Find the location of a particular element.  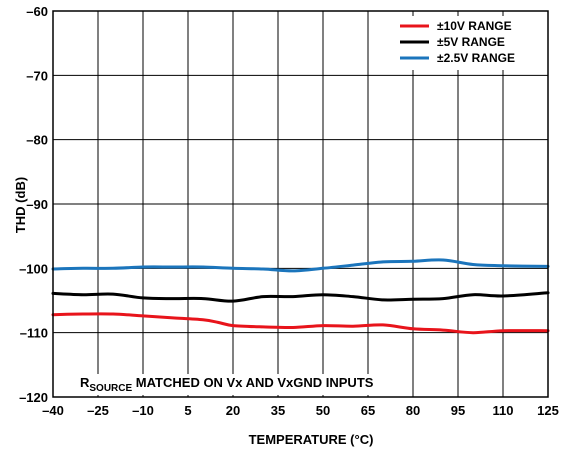

y-tick-label: –120 is located at coordinates (33, 397).